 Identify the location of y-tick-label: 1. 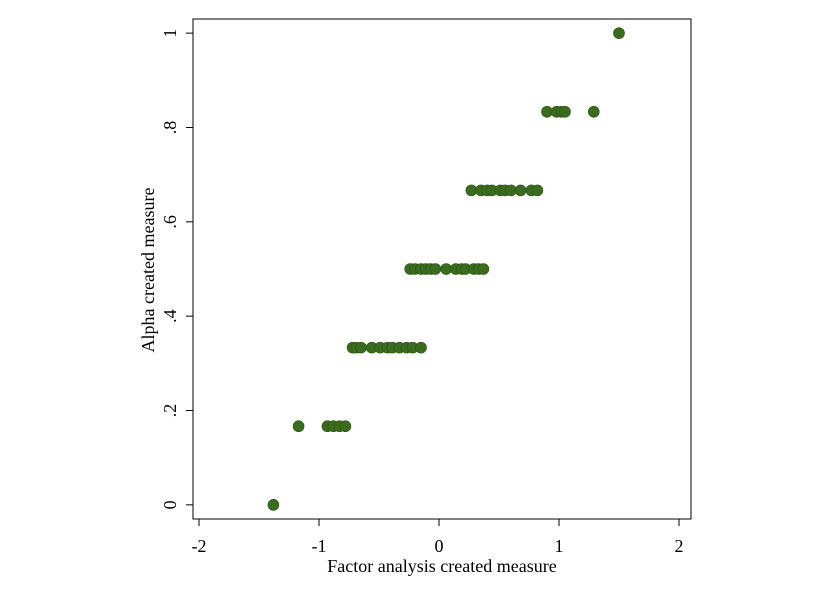
(170, 33).